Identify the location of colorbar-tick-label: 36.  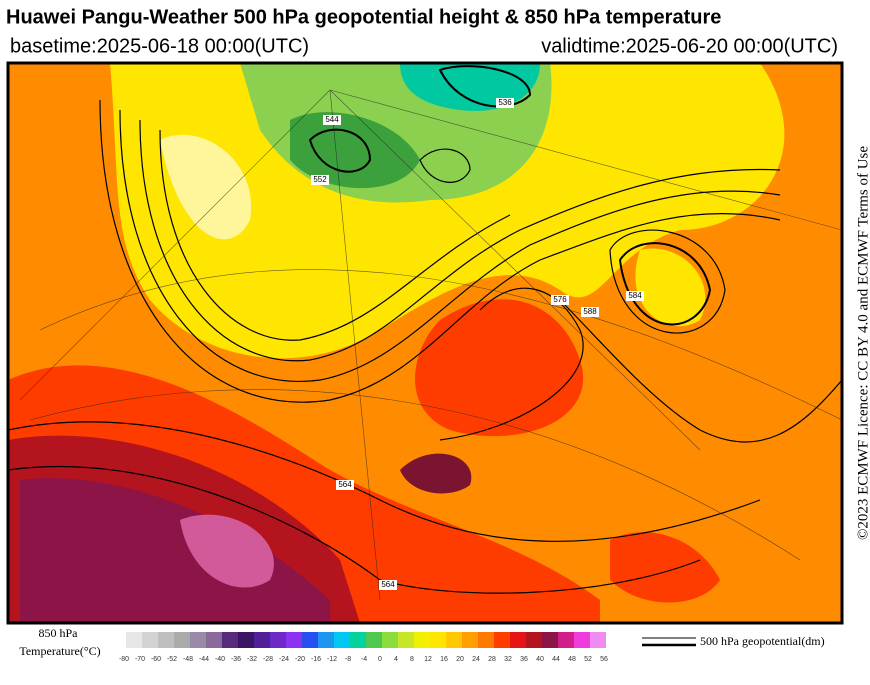
(524, 659).